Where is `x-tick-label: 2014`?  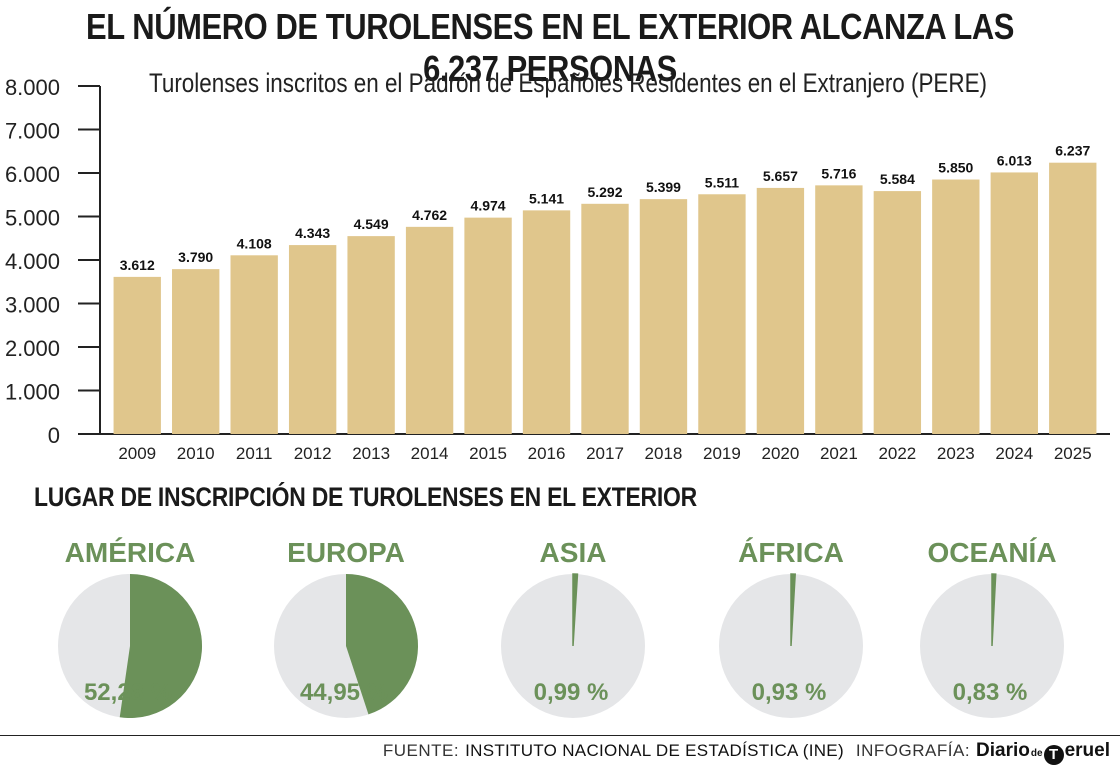
x-tick-label: 2014 is located at coordinates (430, 453).